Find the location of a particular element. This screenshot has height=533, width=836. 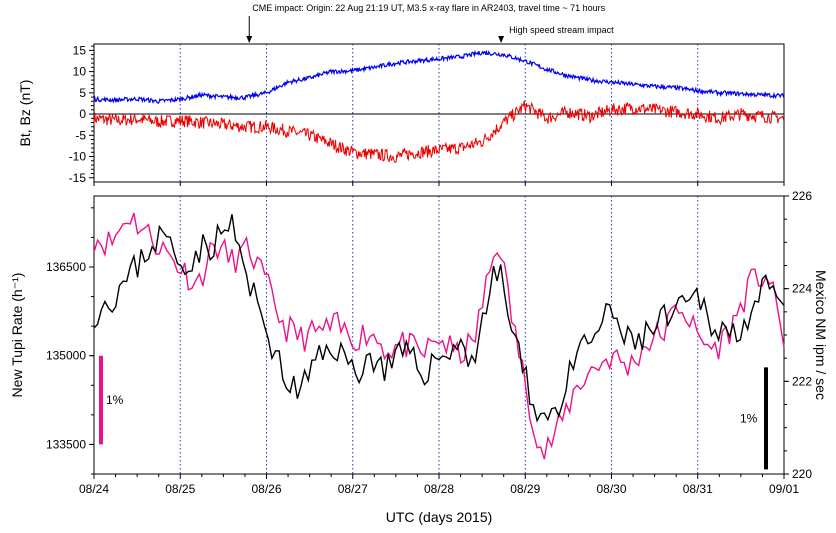

x-axis-label: UTC (days 2015) is located at coordinates (439, 517).